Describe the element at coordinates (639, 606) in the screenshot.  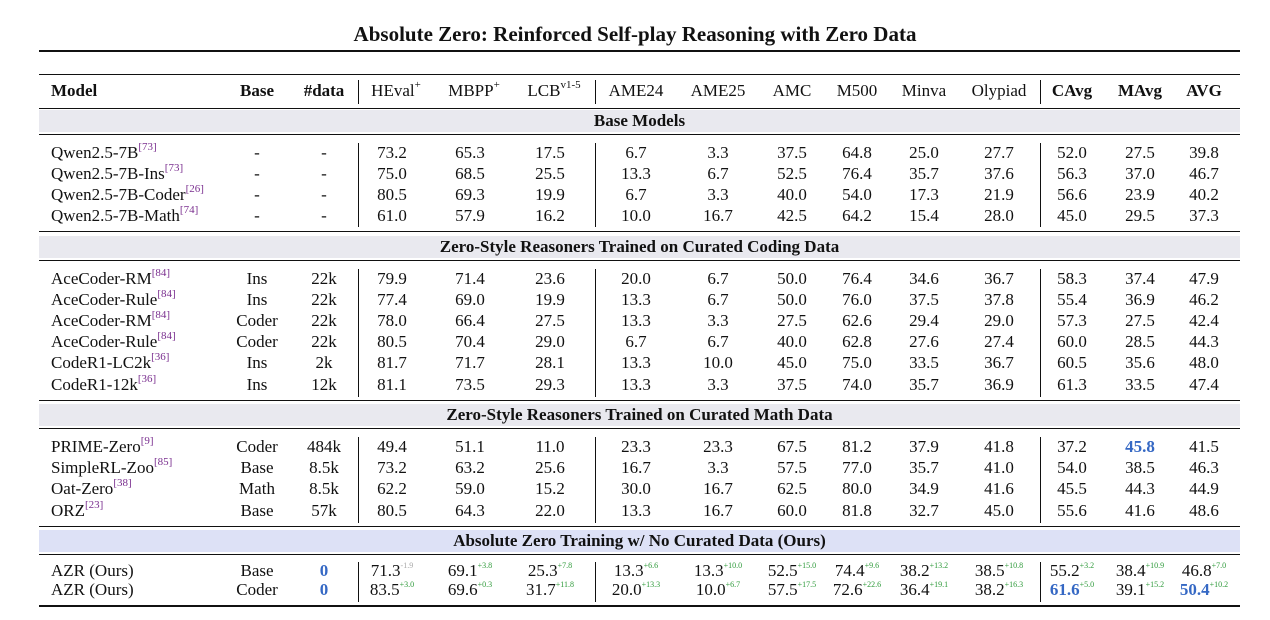
I see `table-bottom-rule` at that location.